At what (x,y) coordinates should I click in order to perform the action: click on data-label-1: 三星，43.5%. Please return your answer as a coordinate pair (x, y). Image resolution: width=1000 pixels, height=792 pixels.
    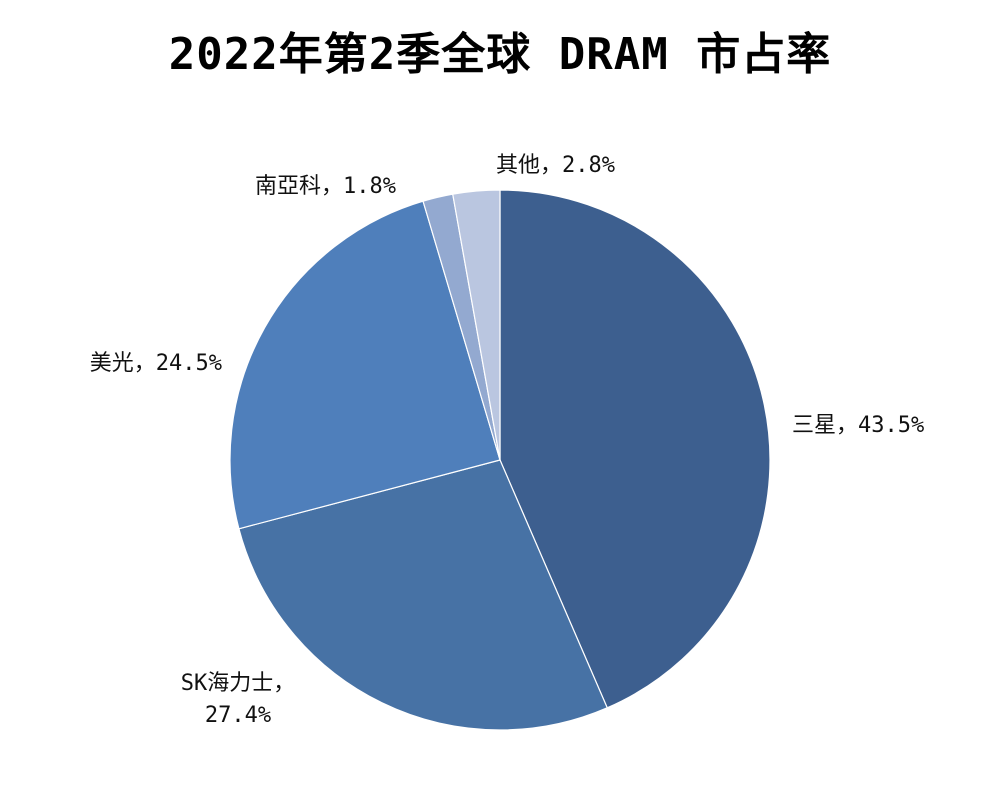
    Looking at the image, I should click on (858, 425).